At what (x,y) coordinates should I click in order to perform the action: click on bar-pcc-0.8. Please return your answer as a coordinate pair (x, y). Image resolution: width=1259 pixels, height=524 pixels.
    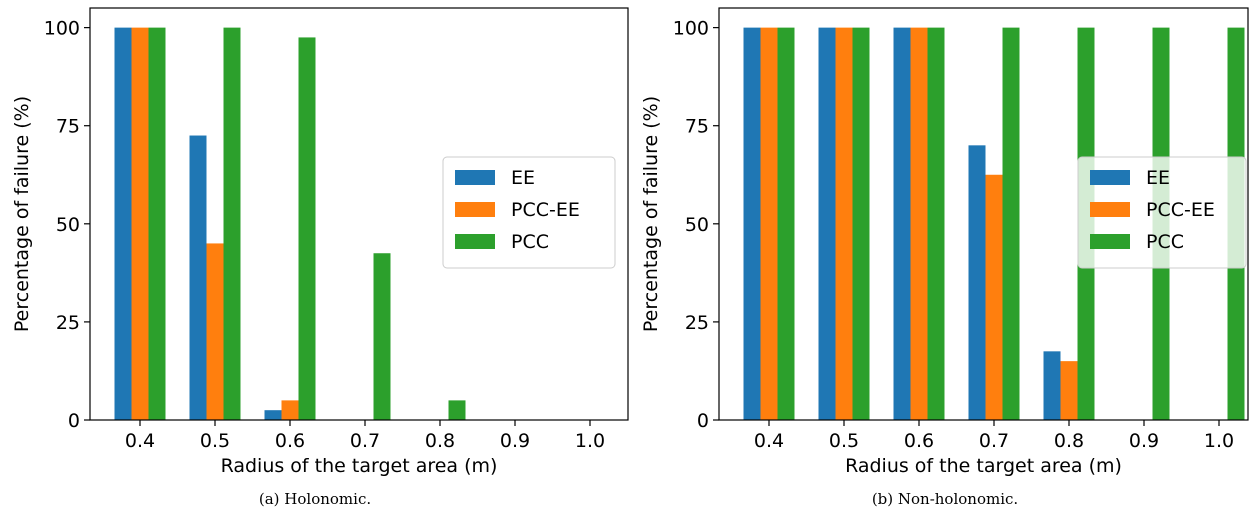
    Looking at the image, I should click on (457, 410).